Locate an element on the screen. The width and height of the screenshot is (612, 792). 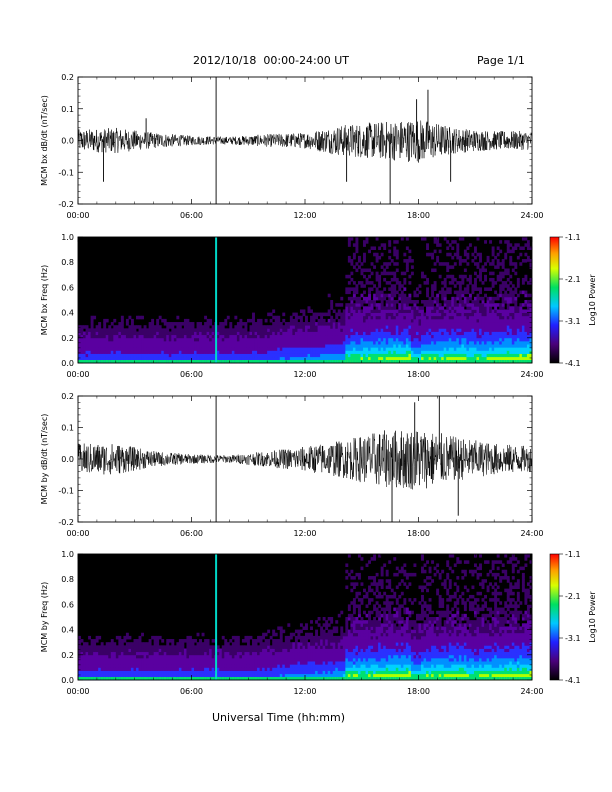
y-tick-label: 1.0 is located at coordinates (67, 237).